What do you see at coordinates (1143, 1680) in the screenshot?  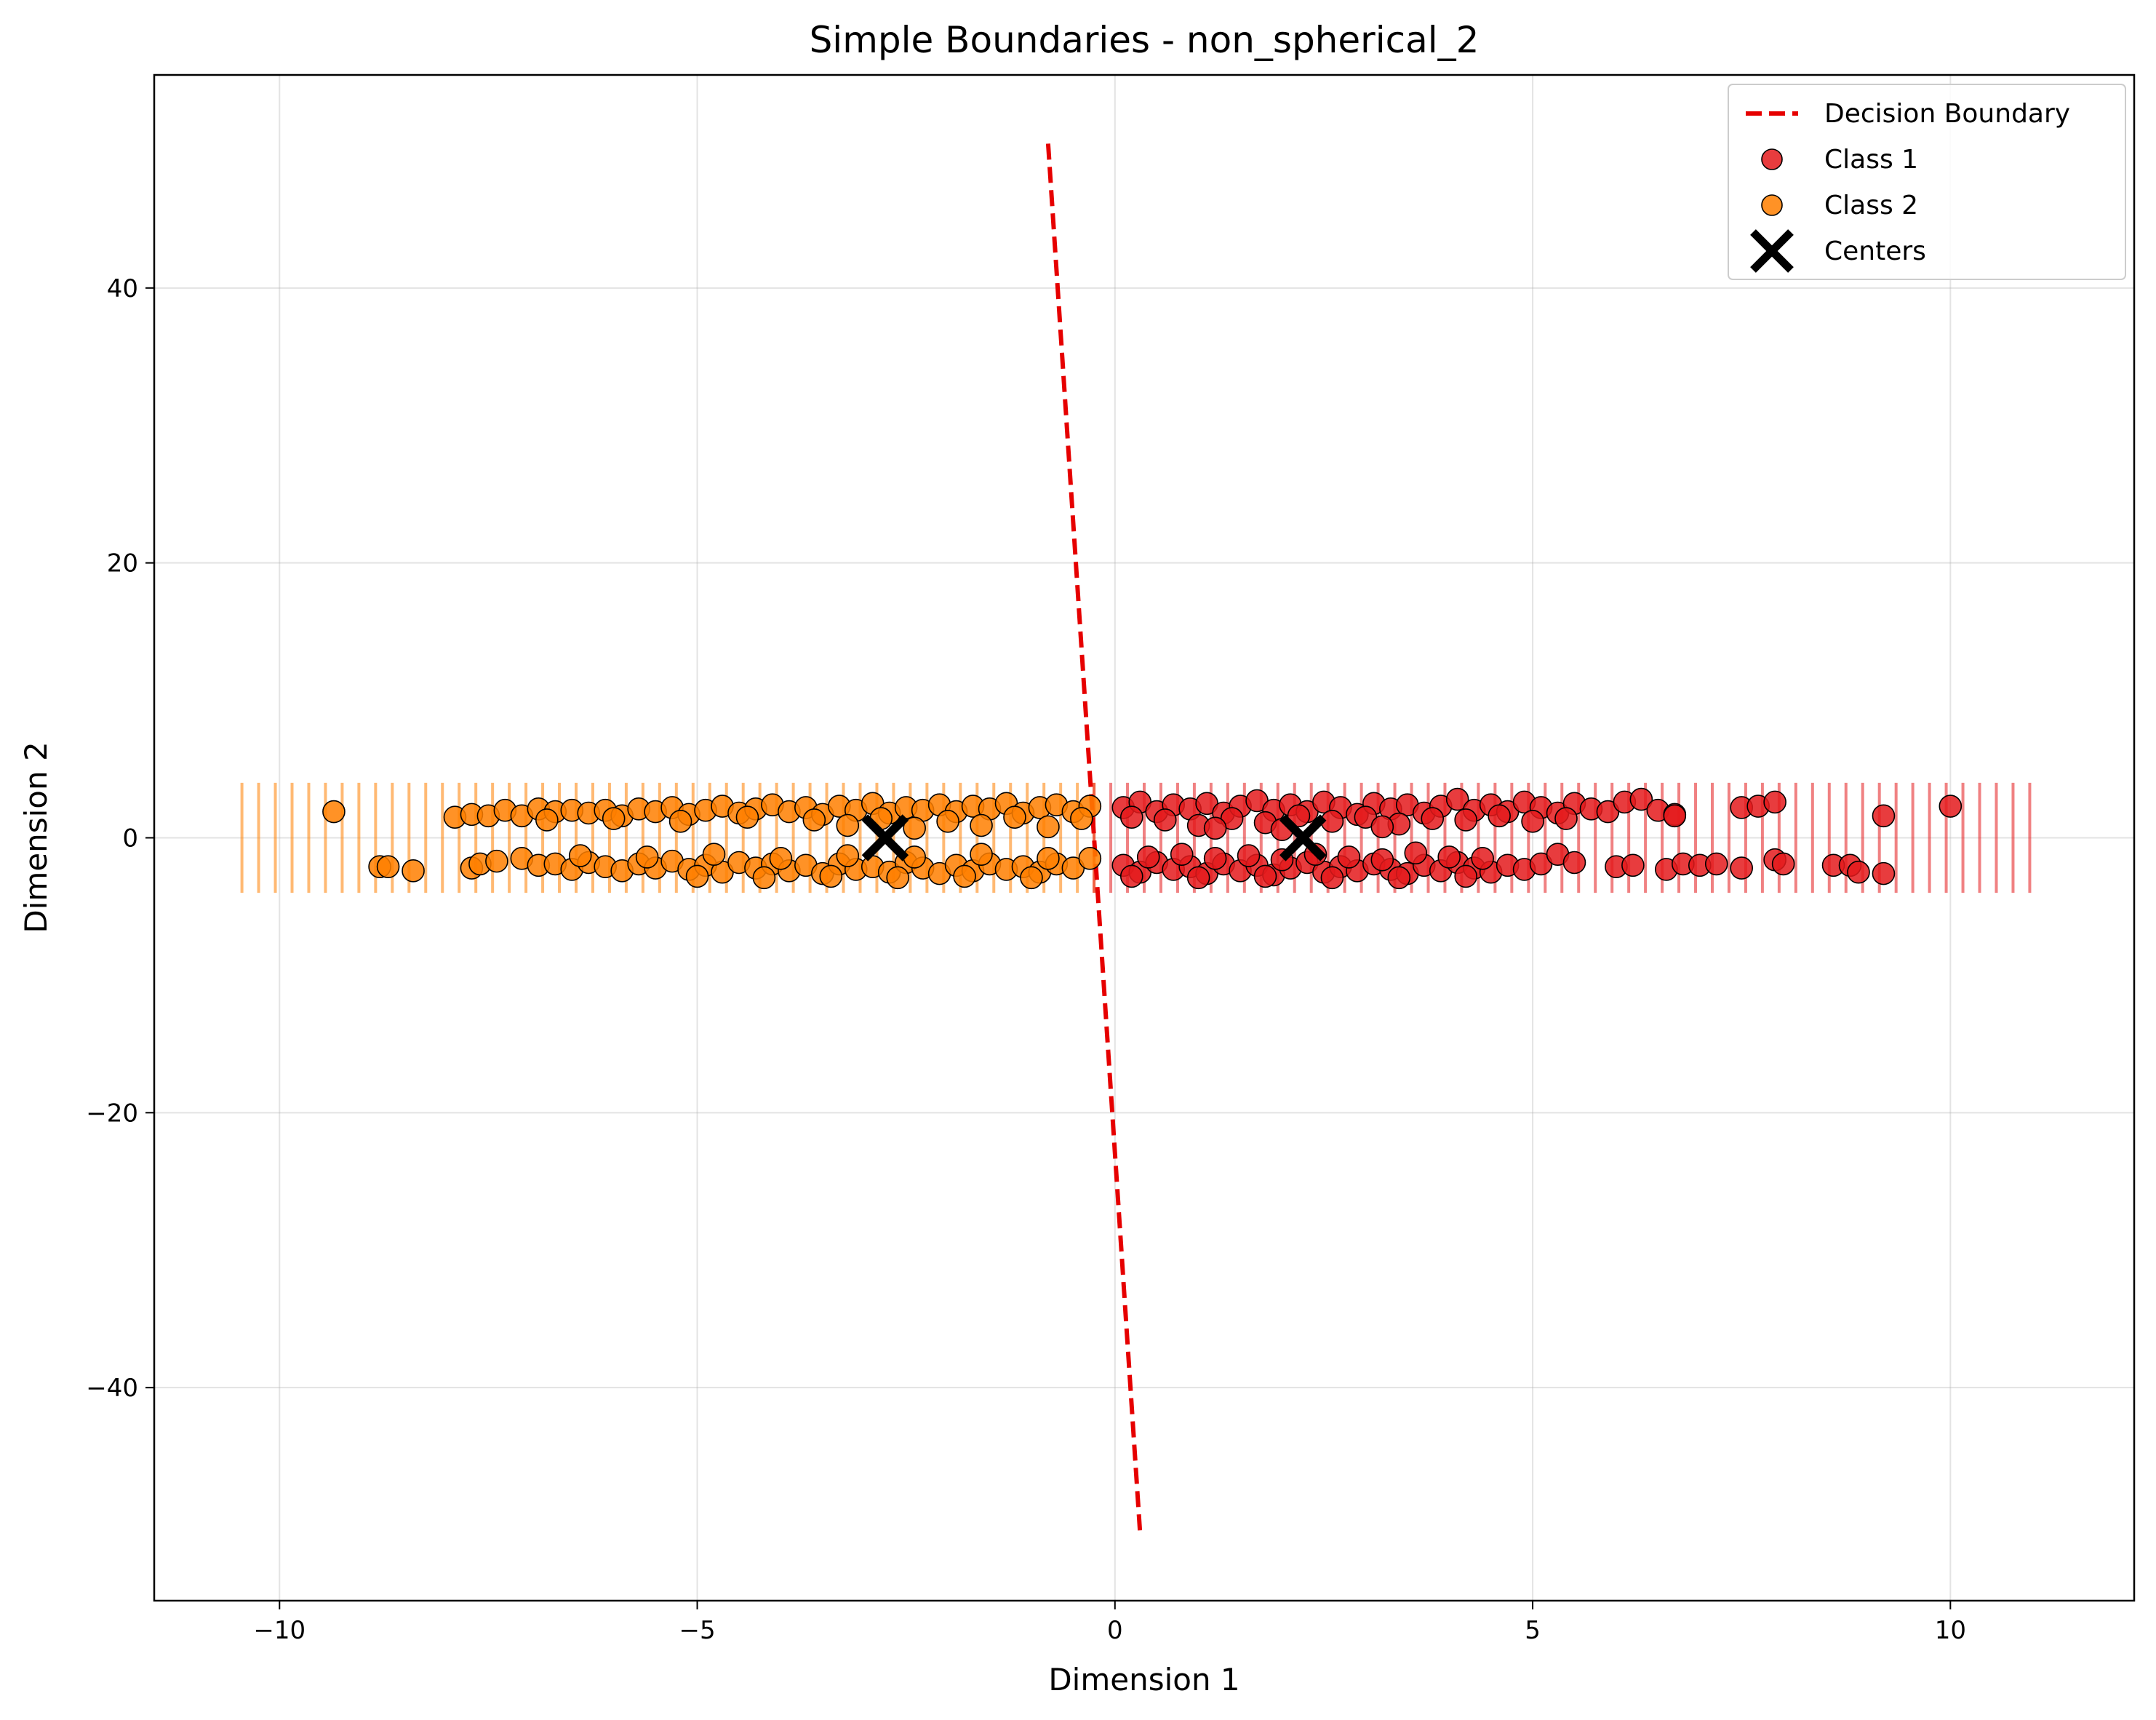 I see `x-axis-label: Dimension 1` at bounding box center [1143, 1680].